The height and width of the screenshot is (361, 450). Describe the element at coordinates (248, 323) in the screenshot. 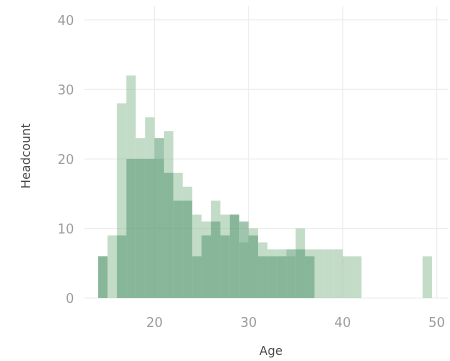

I see `x-tick-label: 30` at that location.